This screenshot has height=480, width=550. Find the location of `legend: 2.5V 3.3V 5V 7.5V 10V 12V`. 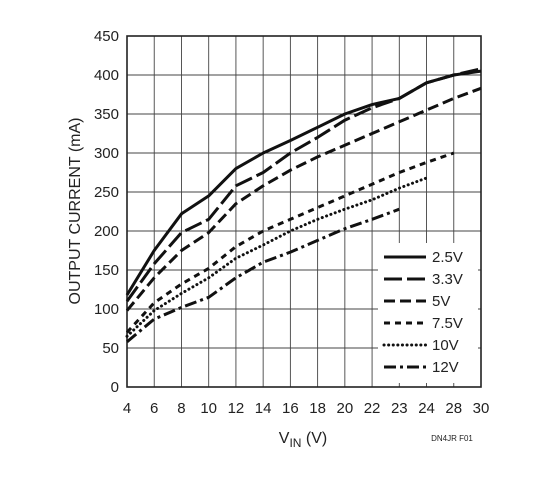

legend: 2.5V 3.3V 5V 7.5V 10V 12V is located at coordinates (428, 313).